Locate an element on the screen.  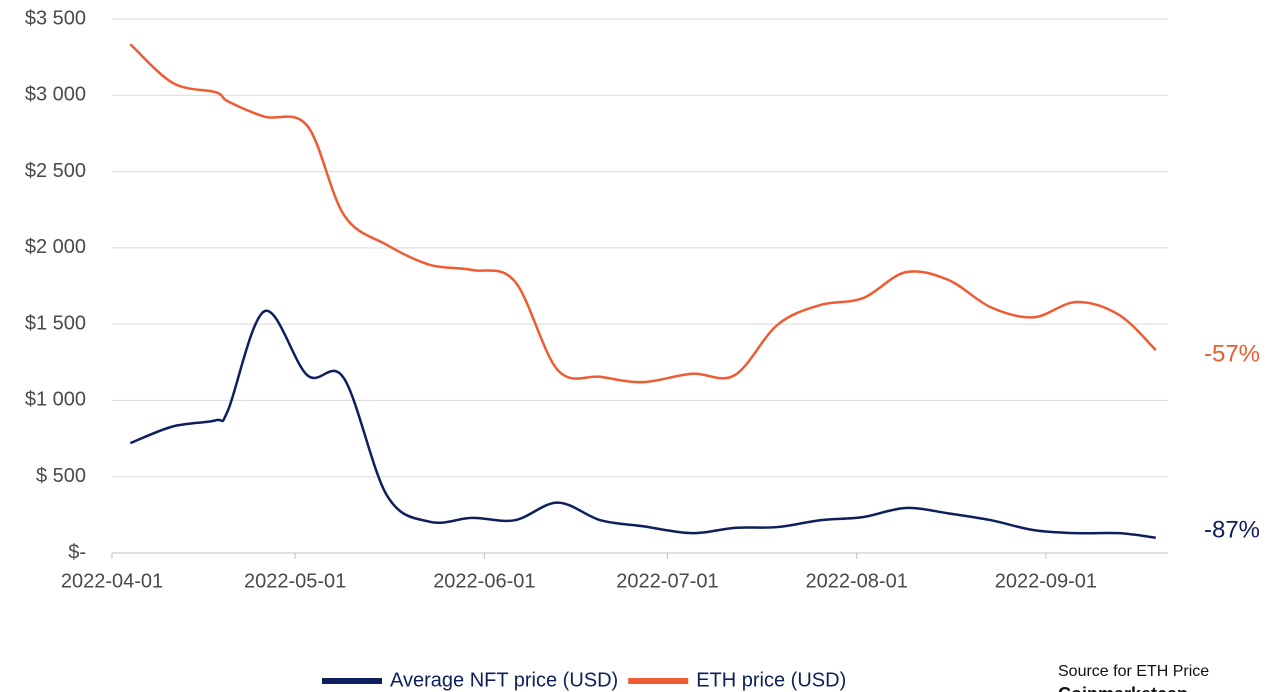
y-tick-label: $3 000 is located at coordinates (55, 95).